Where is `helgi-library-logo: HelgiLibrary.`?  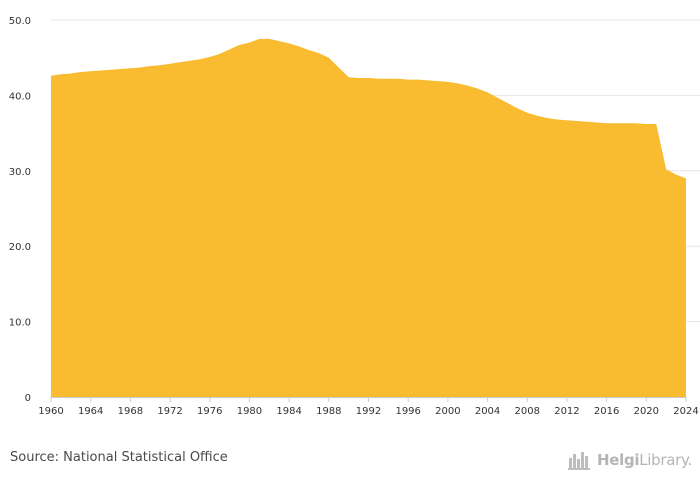
helgi-library-logo: HelgiLibrary. is located at coordinates (630, 460).